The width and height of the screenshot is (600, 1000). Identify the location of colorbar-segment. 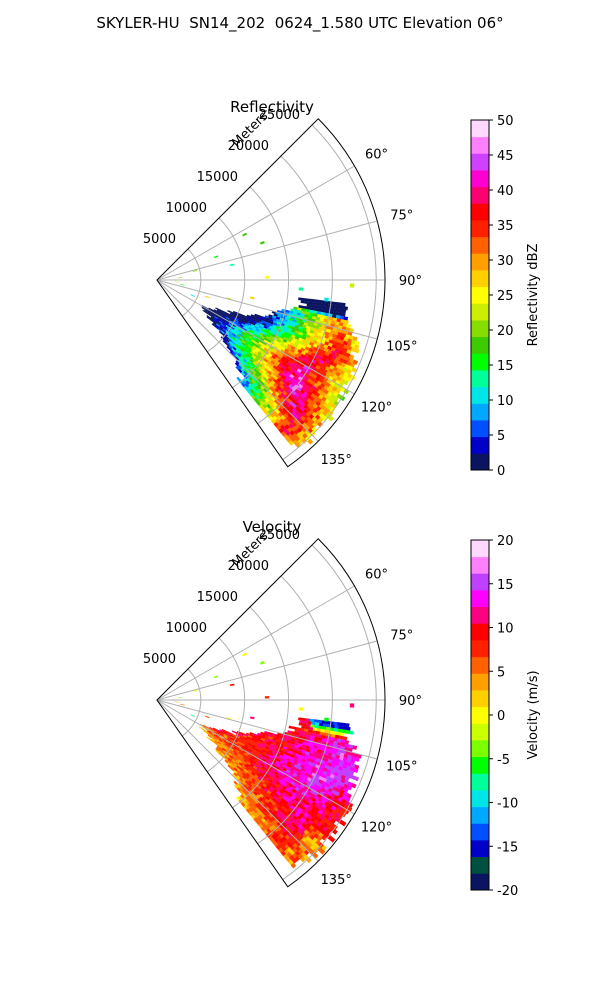
(480, 229).